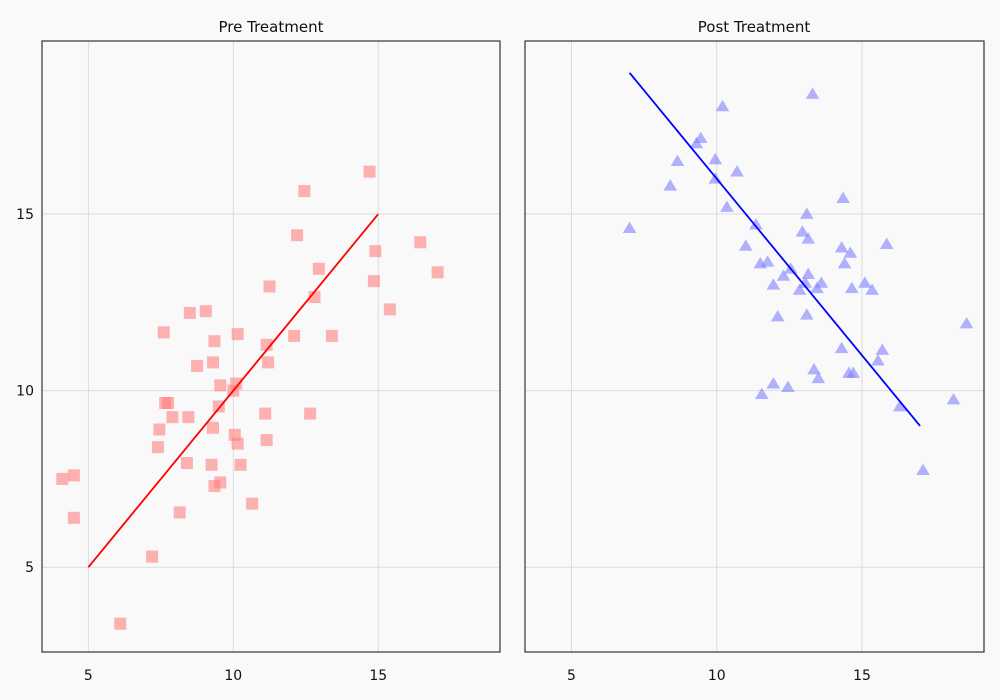 The height and width of the screenshot is (700, 1000). What do you see at coordinates (25, 215) in the screenshot?
I see `y-tick-label: 15` at bounding box center [25, 215].